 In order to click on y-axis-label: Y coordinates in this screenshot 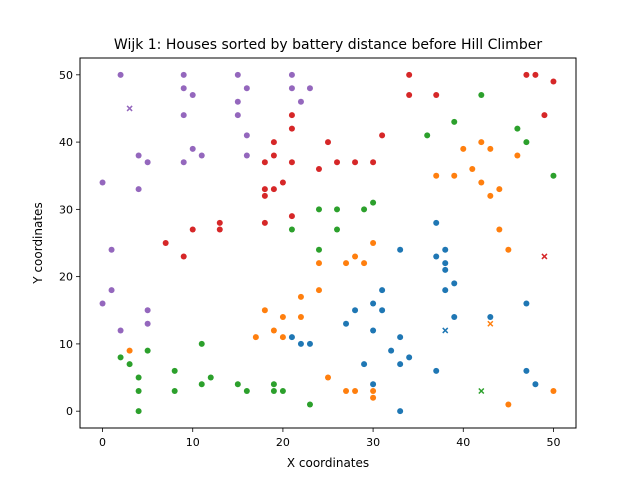, I will do `click(38, 243)`.